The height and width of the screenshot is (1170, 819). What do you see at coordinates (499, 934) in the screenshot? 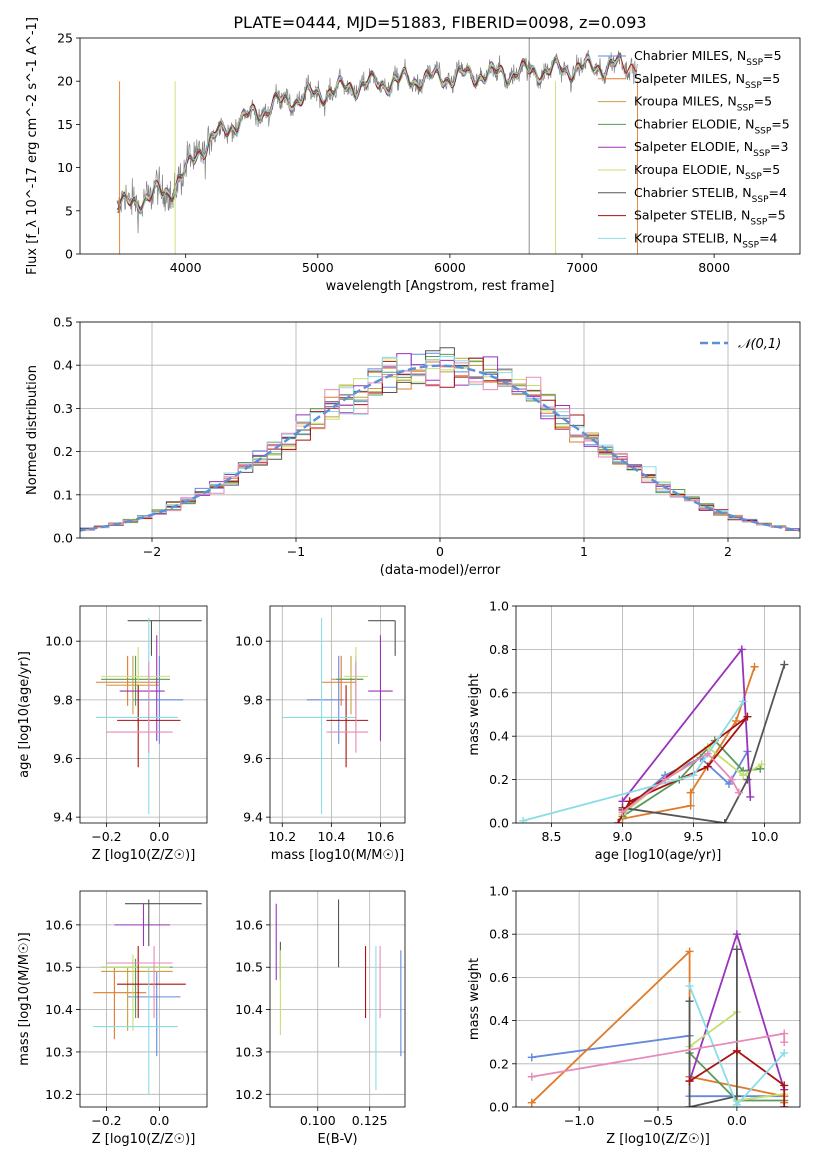
I see `y-tick-label: 0.8` at bounding box center [499, 934].